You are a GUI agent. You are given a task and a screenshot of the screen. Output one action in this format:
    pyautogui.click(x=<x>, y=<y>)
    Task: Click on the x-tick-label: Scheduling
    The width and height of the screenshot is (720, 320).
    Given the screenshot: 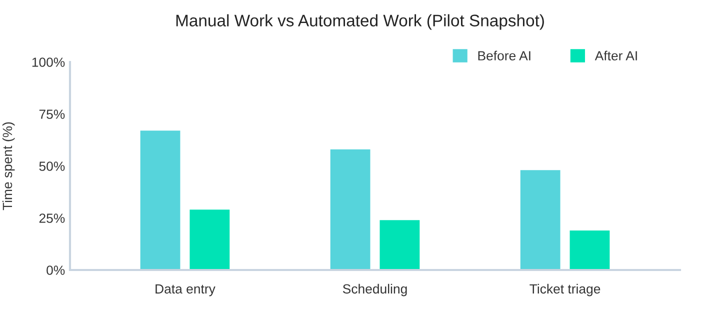 What is the action you would take?
    pyautogui.click(x=374, y=290)
    